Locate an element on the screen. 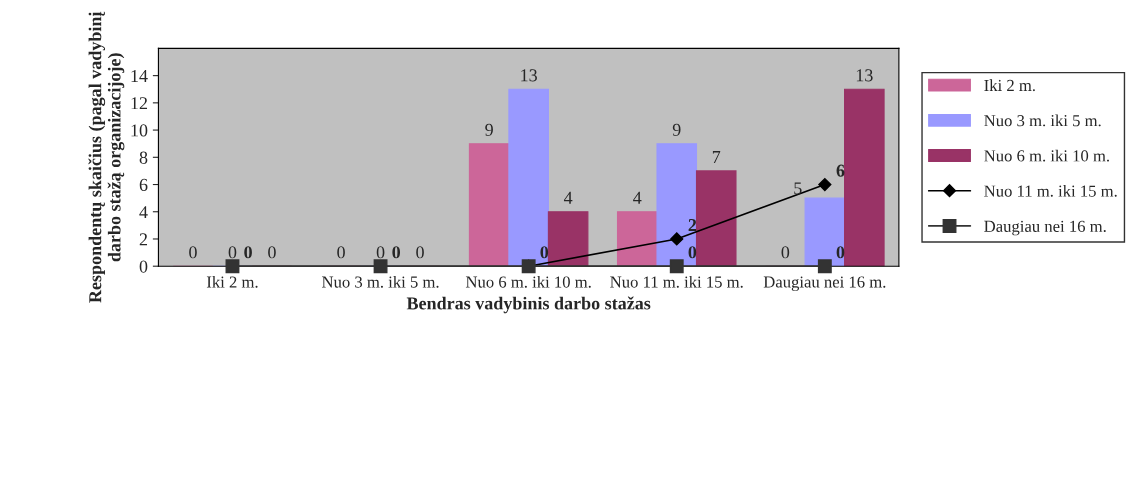 The image size is (1148, 484). y-tick-label: 2 is located at coordinates (143, 239).